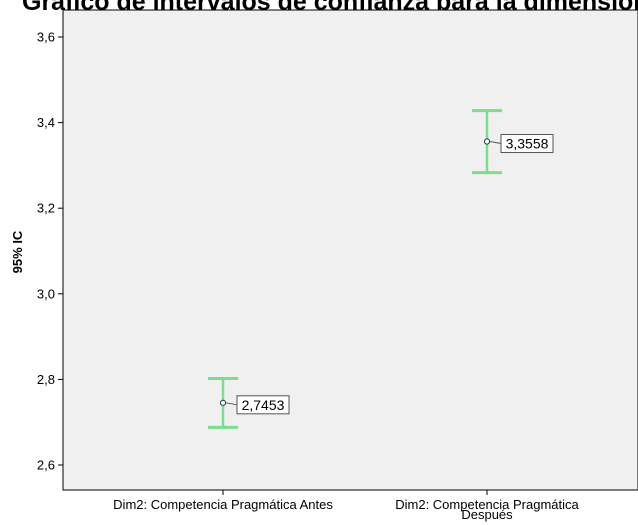  What do you see at coordinates (223, 504) in the screenshot?
I see `x-category-label: Dim2: Competencia Pragmática Antes` at bounding box center [223, 504].